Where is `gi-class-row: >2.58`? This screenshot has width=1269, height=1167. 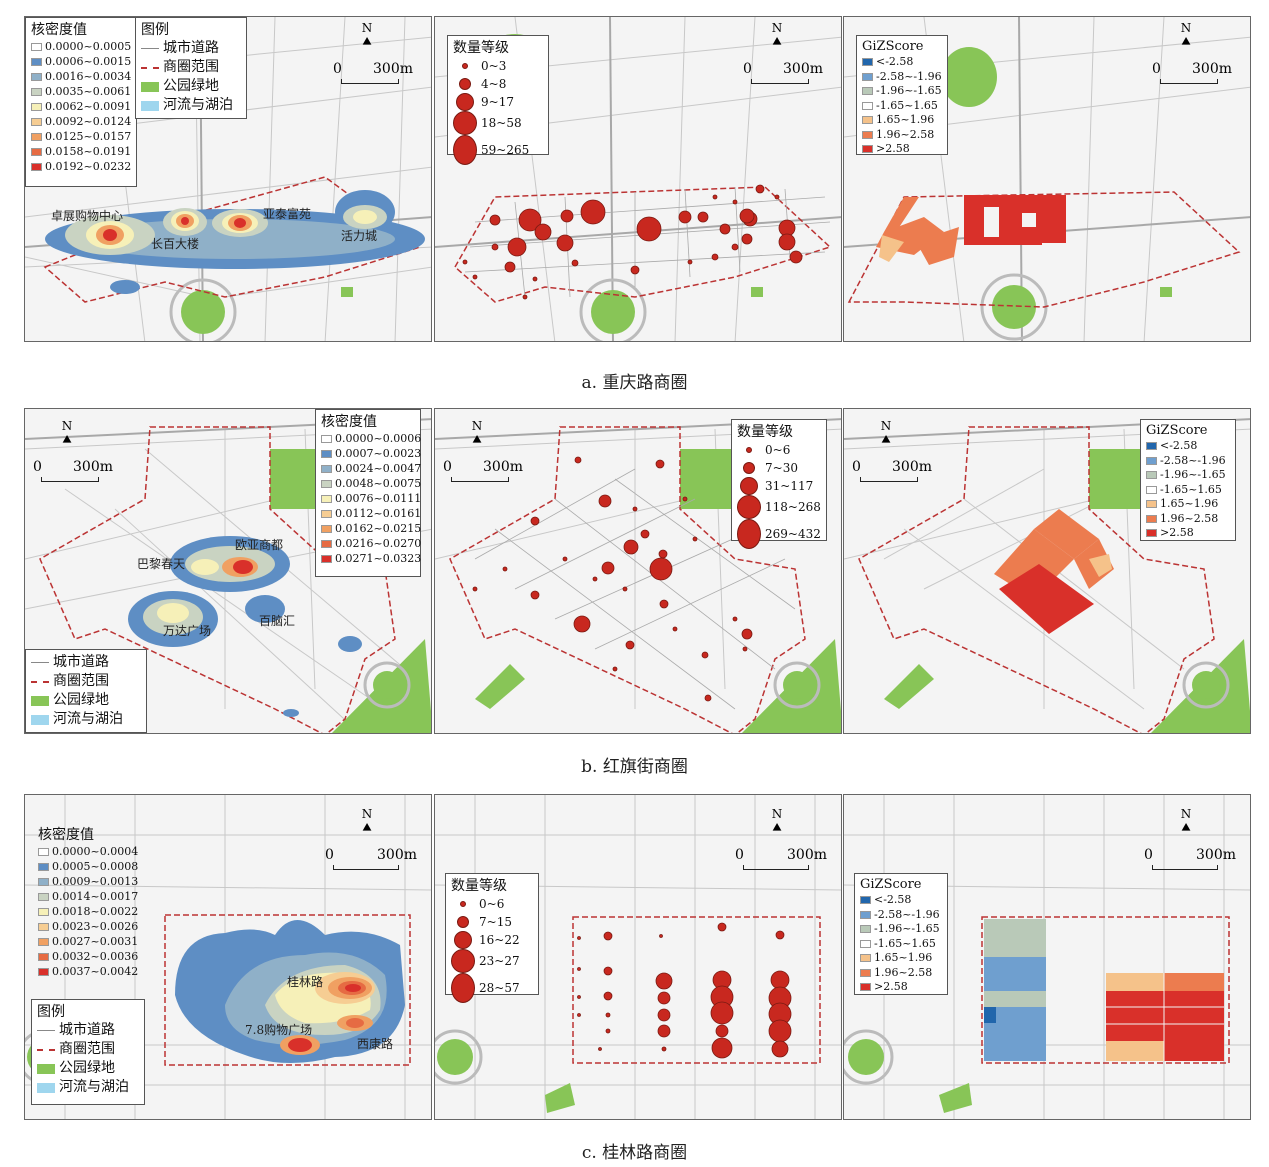
gi-class-row: >2.58 is located at coordinates (1188, 533).